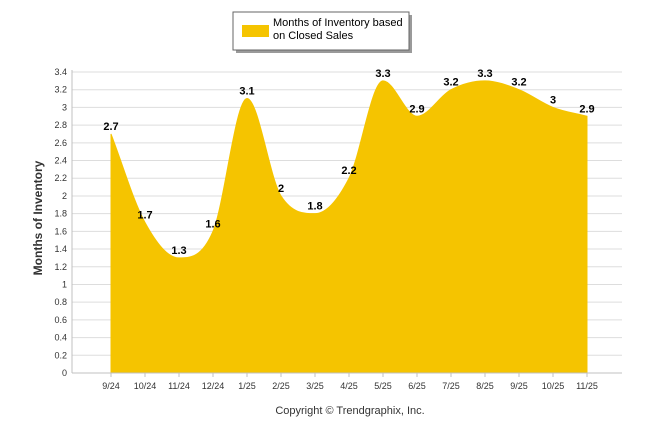 Image resolution: width=646 pixels, height=434 pixels. I want to click on y-tick-label: 0.8, so click(60, 302).